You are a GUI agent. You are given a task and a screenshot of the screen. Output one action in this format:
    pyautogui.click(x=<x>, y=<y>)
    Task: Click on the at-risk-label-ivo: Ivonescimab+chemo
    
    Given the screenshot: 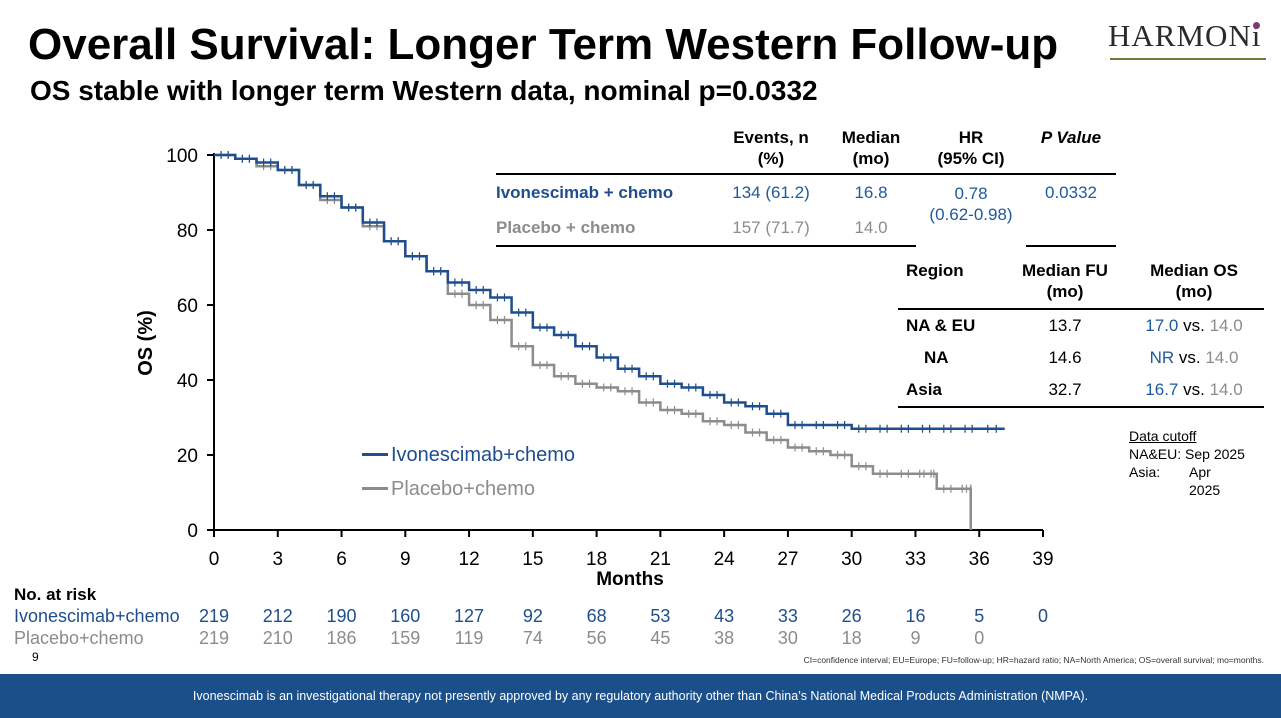 What is the action you would take?
    pyautogui.click(x=97, y=616)
    